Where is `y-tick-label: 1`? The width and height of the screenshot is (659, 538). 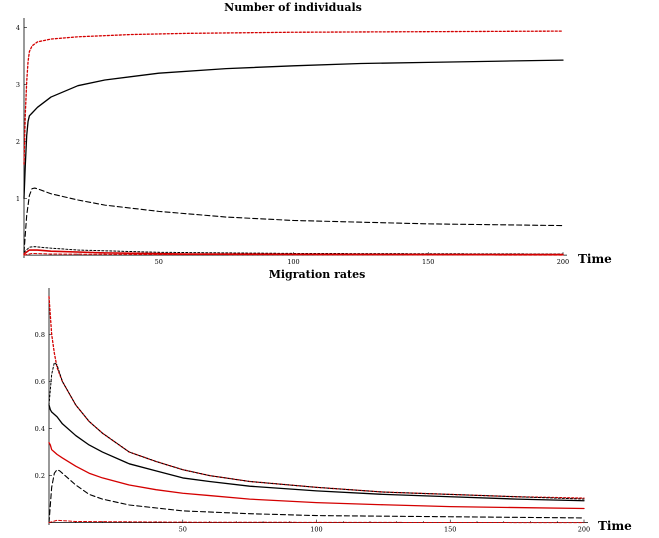 y-tick-label: 1 is located at coordinates (18, 199).